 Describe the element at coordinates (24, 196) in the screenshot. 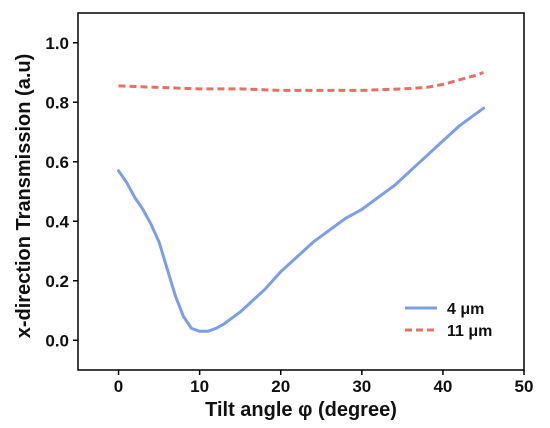

I see `y-axis-title: x-direction Transmission (a.u)` at that location.